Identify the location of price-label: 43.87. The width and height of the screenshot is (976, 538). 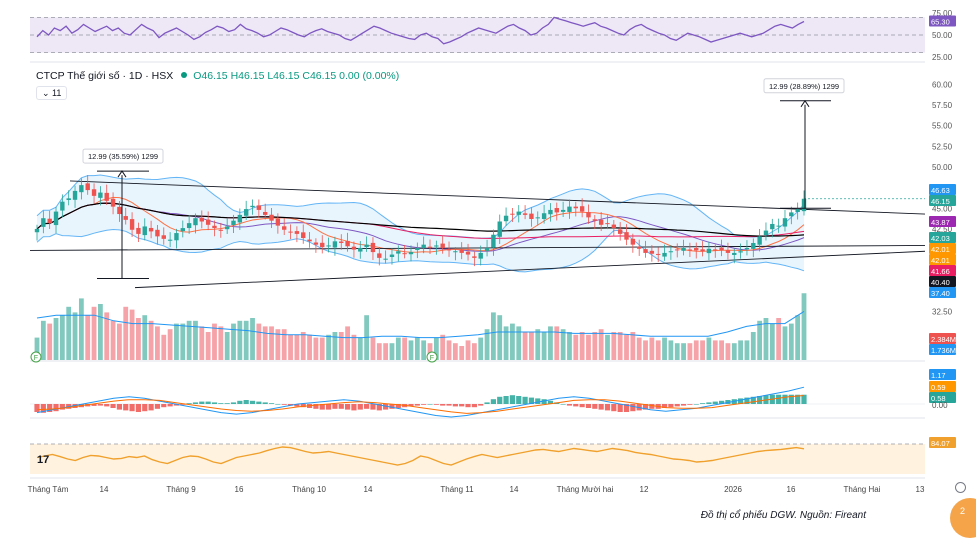
(940, 222).